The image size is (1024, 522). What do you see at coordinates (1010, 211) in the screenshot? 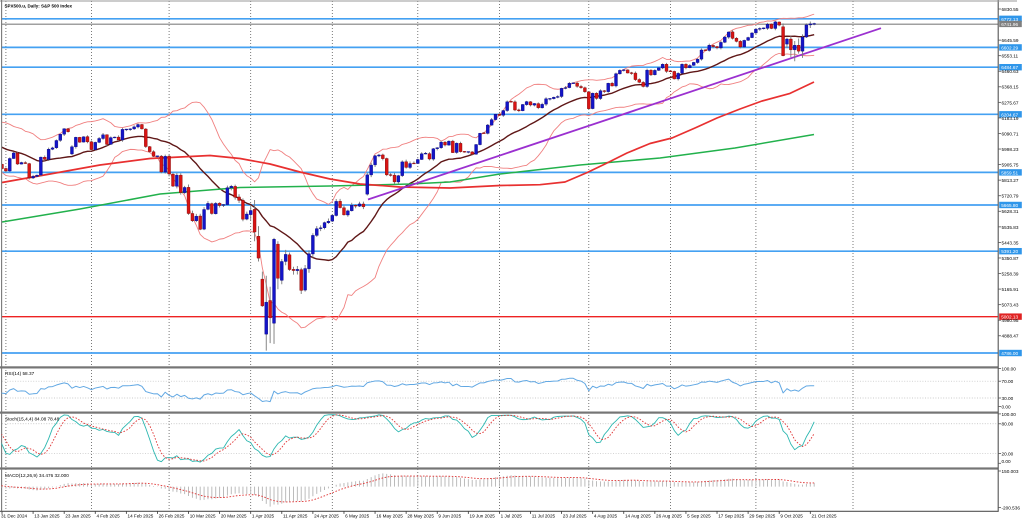
I see `svg-text: 5628.31` at bounding box center [1010, 211].